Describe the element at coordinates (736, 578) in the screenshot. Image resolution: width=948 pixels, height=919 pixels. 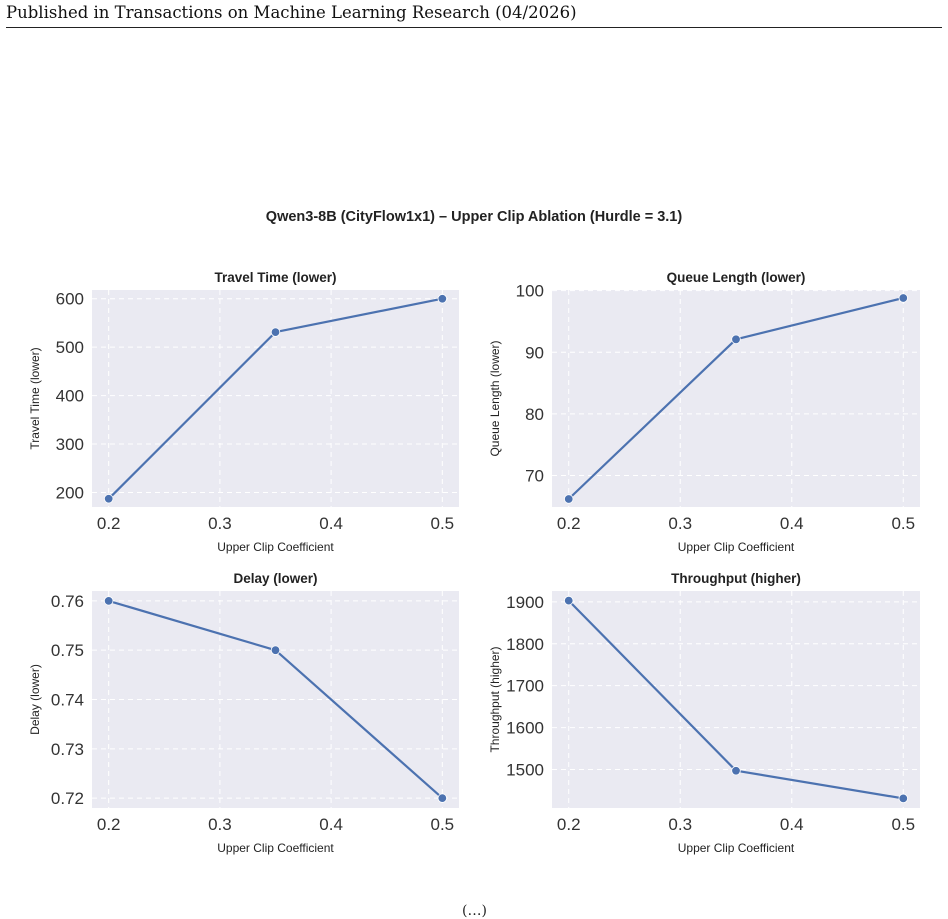
I see `subplot-title: Throughput (higher)` at that location.